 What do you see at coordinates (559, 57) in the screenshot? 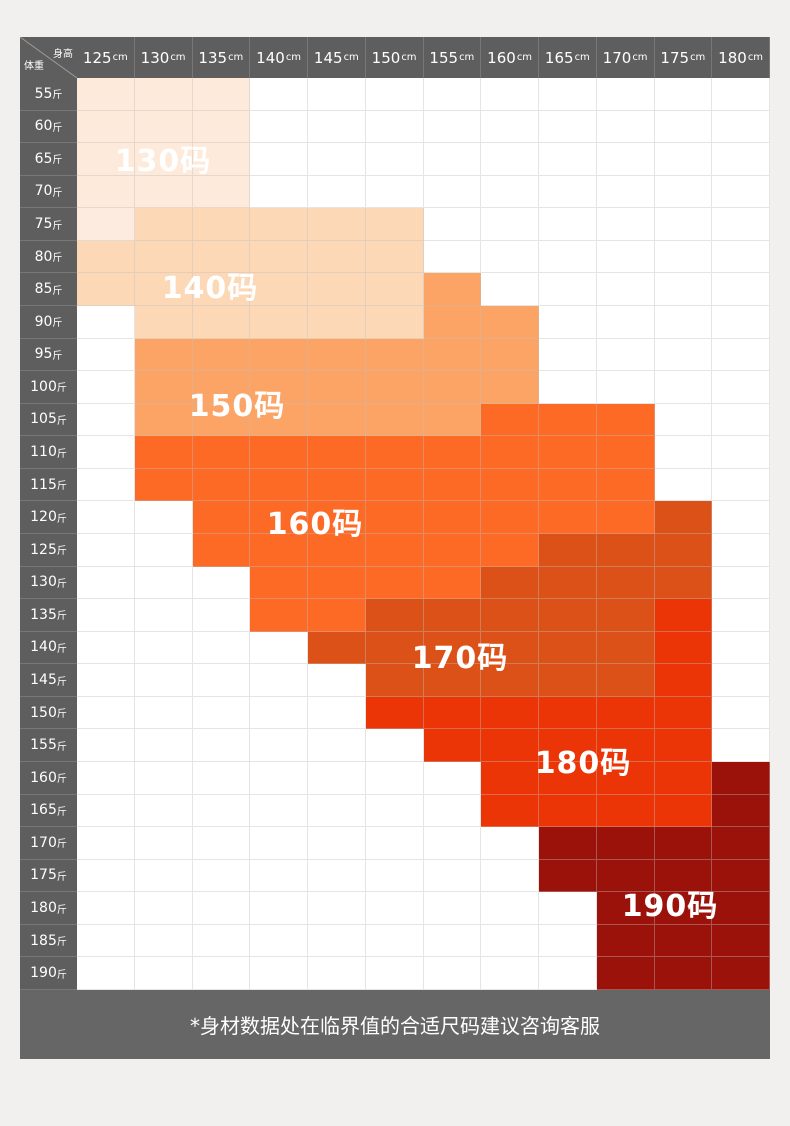
I see `height-tick-label: 165` at bounding box center [559, 57].